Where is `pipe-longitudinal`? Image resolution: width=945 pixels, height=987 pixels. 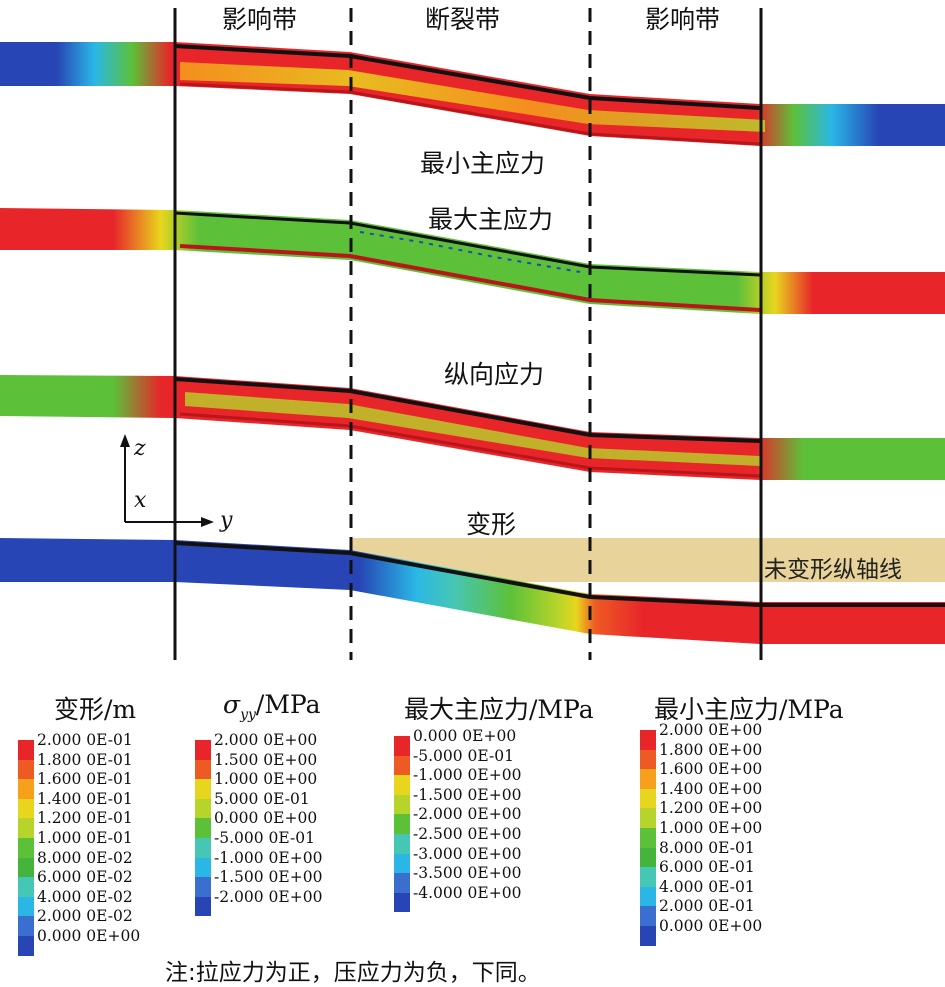 pipe-longitudinal is located at coordinates (472, 427).